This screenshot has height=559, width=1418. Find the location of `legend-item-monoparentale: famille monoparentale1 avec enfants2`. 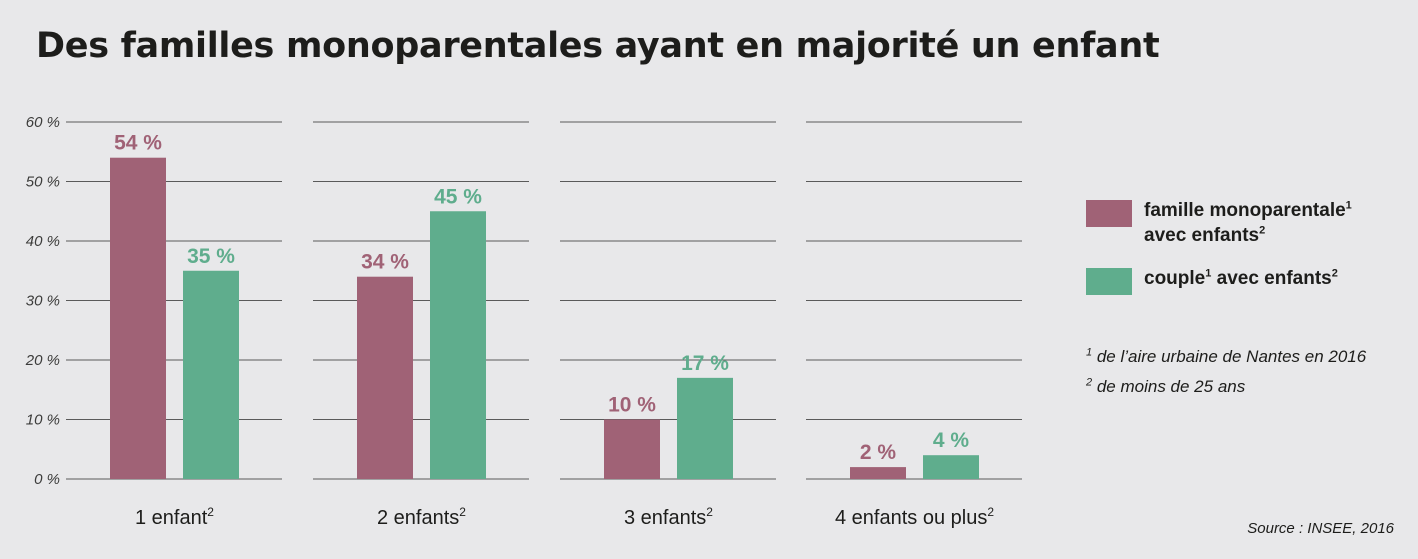

legend-item-monoparentale: famille monoparentale1 avec enfants2 is located at coordinates (1246, 223).